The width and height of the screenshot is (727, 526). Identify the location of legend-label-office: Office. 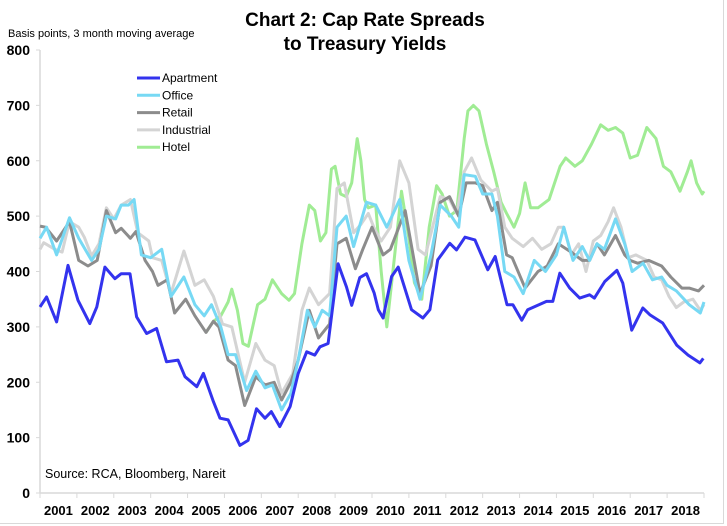
(177, 95).